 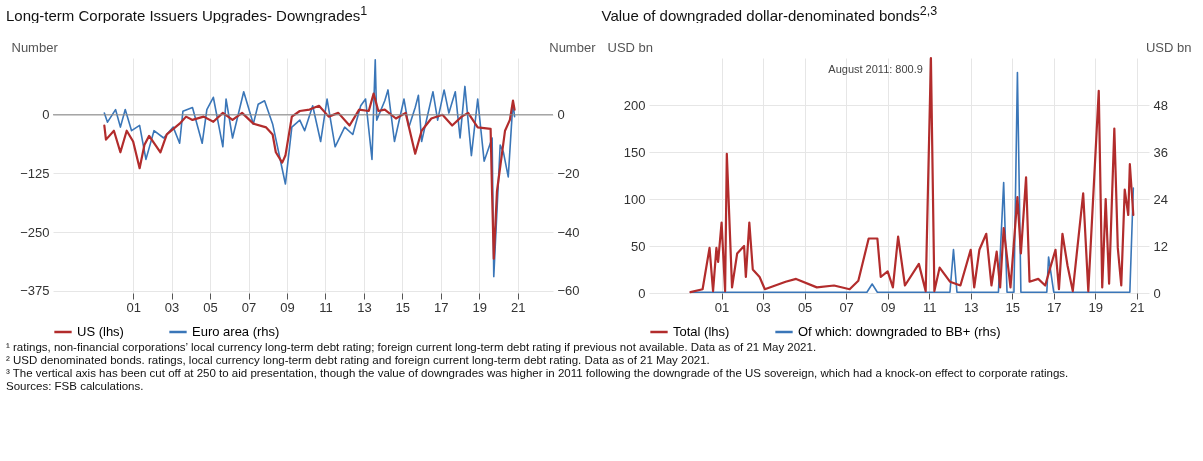 I want to click on y-tick-label: 100, so click(x=634, y=199).